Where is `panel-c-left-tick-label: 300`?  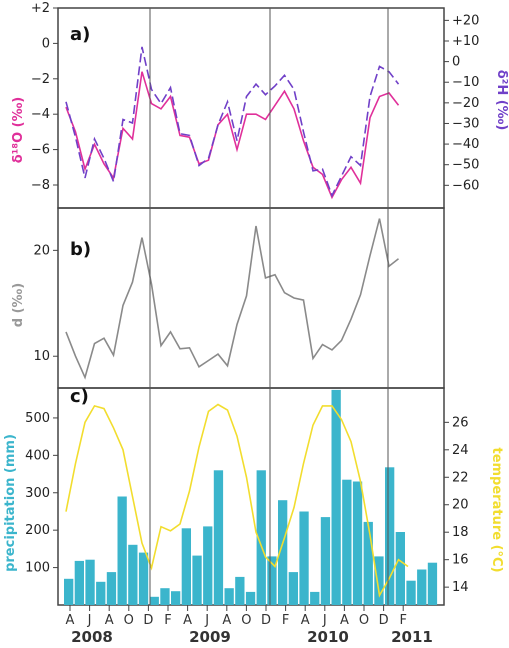
panel-c-left-tick-label: 300 is located at coordinates (37, 493).